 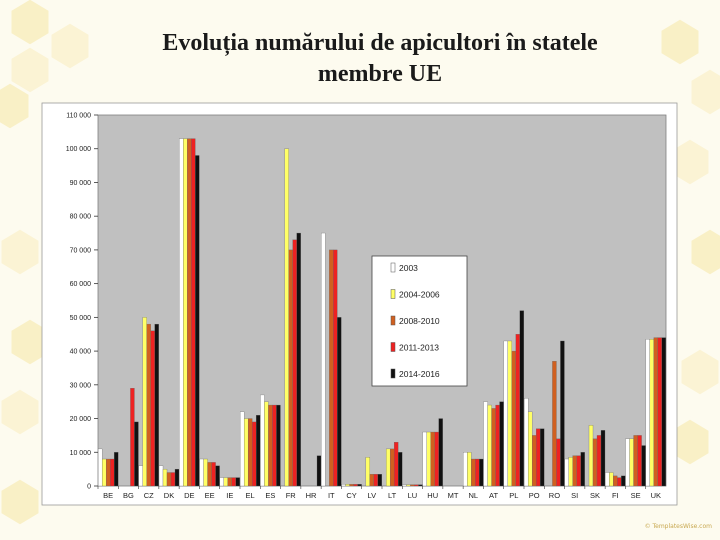 What do you see at coordinates (242, 449) in the screenshot?
I see `bar-EL-2003` at bounding box center [242, 449].